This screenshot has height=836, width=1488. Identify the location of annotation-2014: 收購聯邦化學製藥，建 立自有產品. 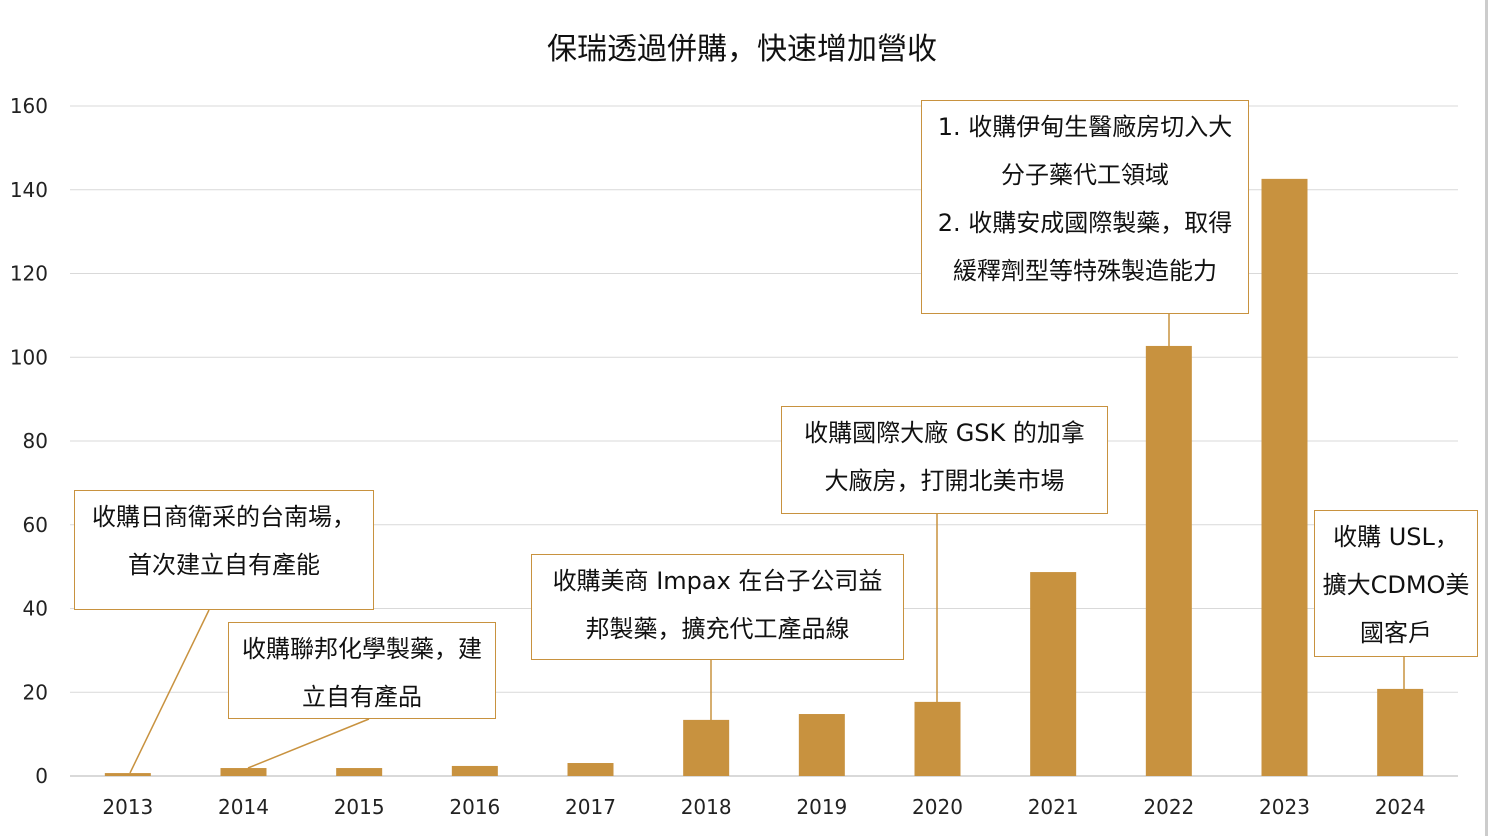
(362, 670).